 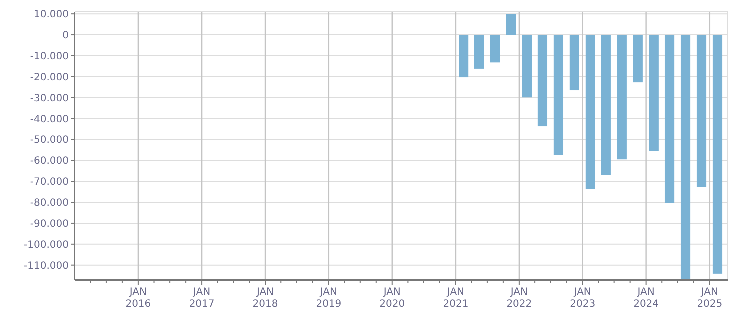 I want to click on x-tick-label: JAN 2024, so click(x=647, y=298).